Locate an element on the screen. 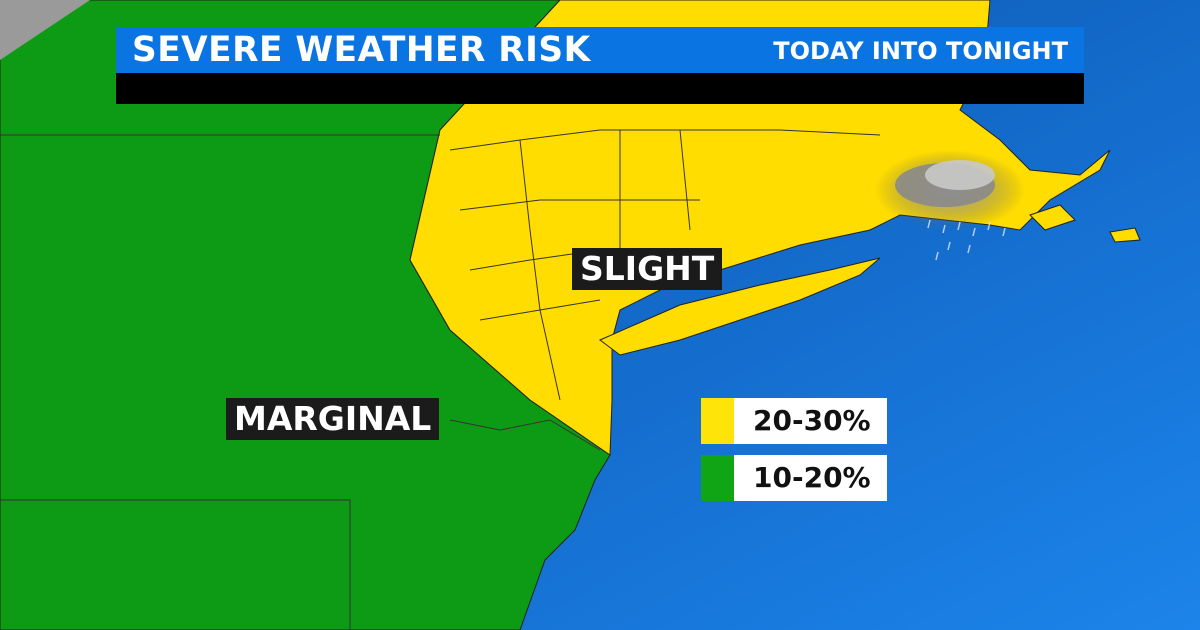 The image size is (1200, 630). header-underbar is located at coordinates (600, 88).